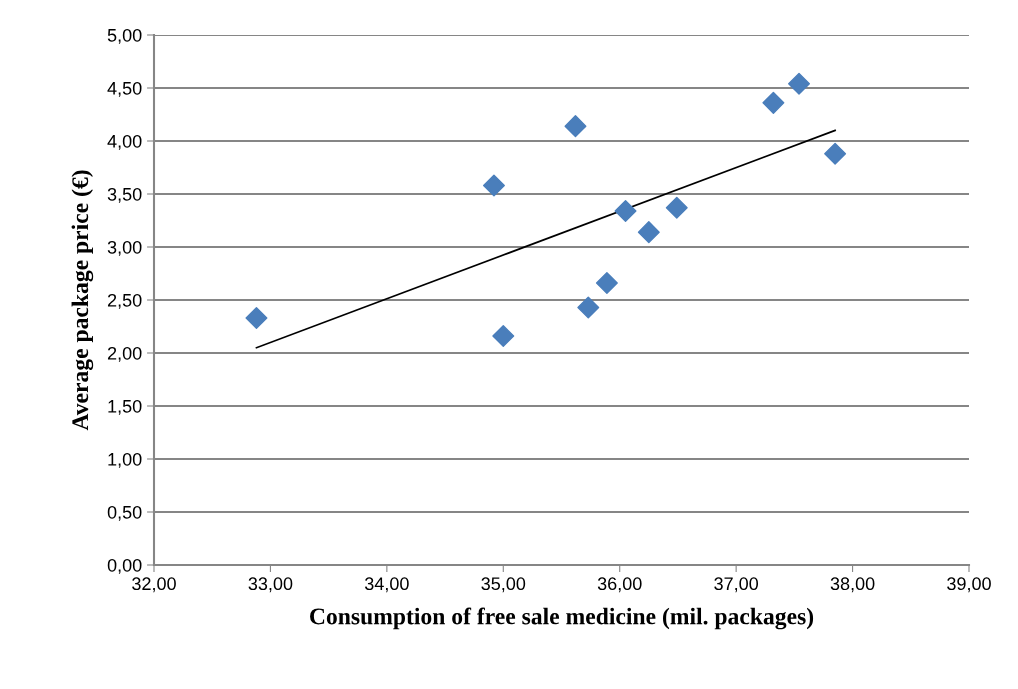 The height and width of the screenshot is (689, 1018). Describe the element at coordinates (125, 460) in the screenshot. I see `y-tick-label: 1,00` at that location.